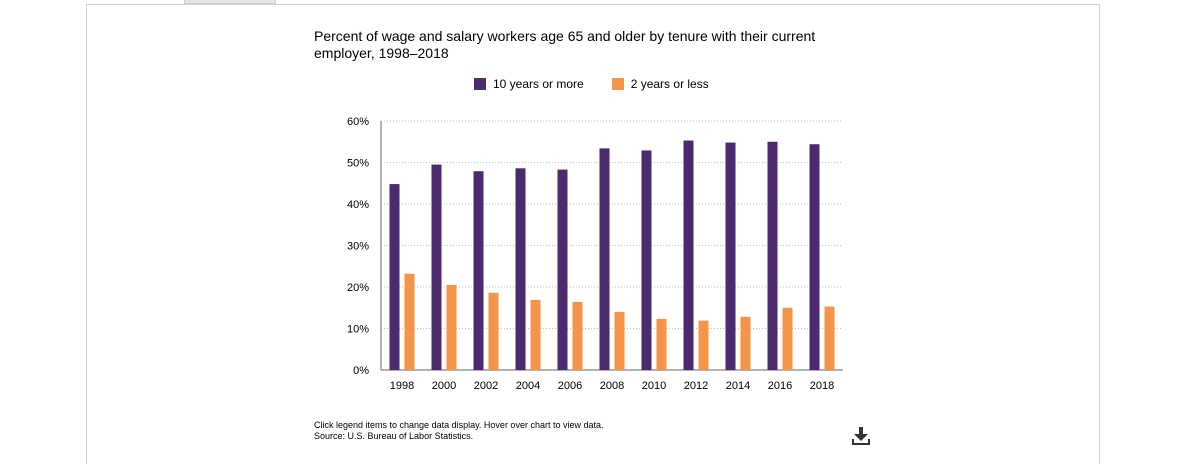 The image size is (1192, 464). I want to click on bar-2-years-2018, so click(829, 338).